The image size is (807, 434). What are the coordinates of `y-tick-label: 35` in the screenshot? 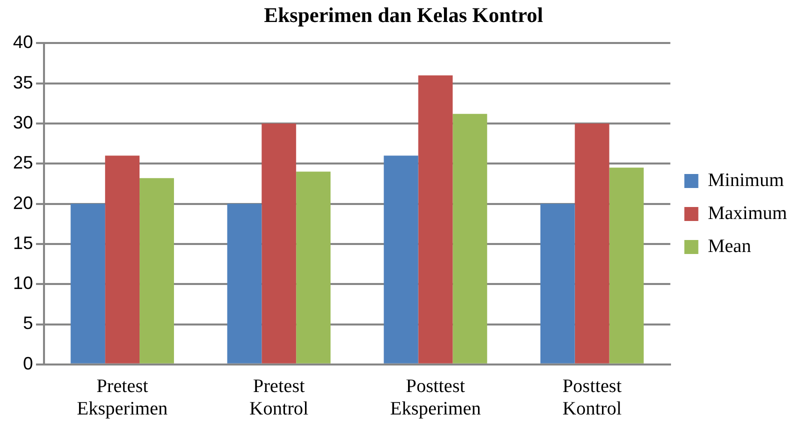 It's located at (23, 82).